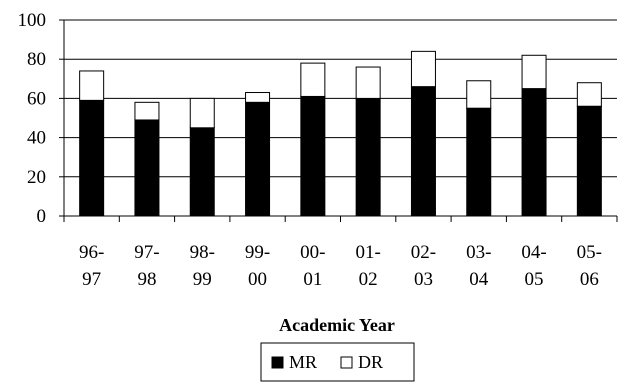 The width and height of the screenshot is (623, 386). Describe the element at coordinates (36, 177) in the screenshot. I see `y-tick-label: 20` at that location.